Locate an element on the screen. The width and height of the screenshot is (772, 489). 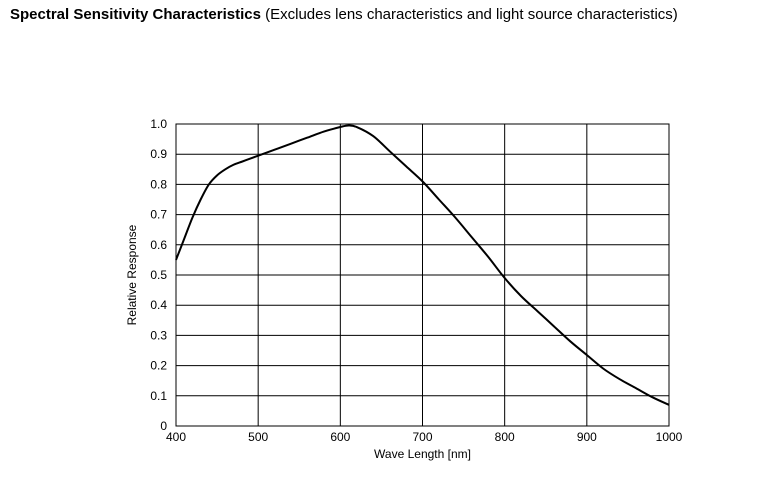
y-axis-label: Relative Response is located at coordinates (132, 274).